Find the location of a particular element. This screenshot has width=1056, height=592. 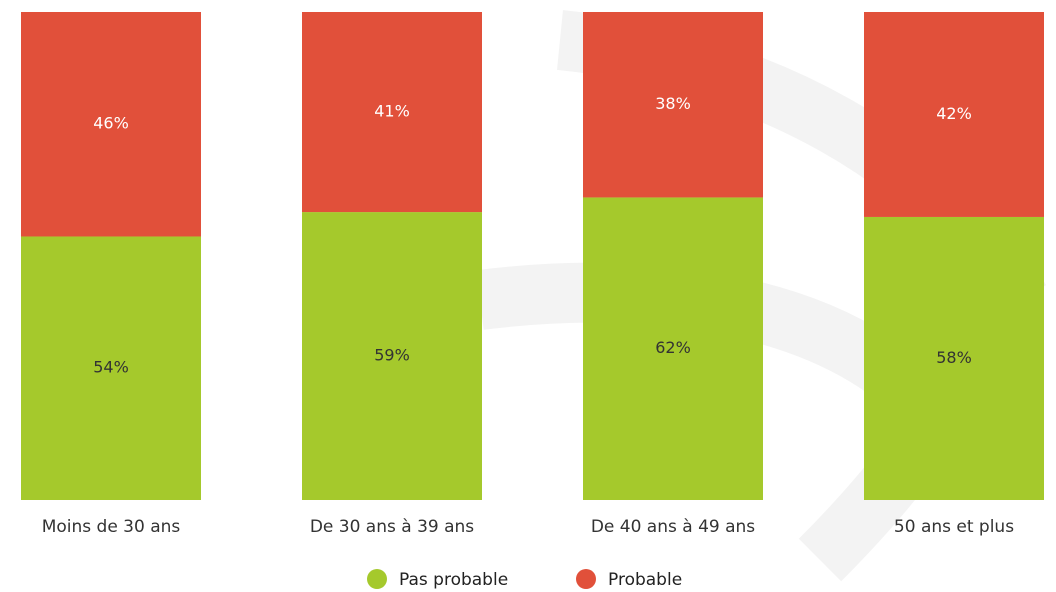

value-label: 38% is located at coordinates (673, 103).